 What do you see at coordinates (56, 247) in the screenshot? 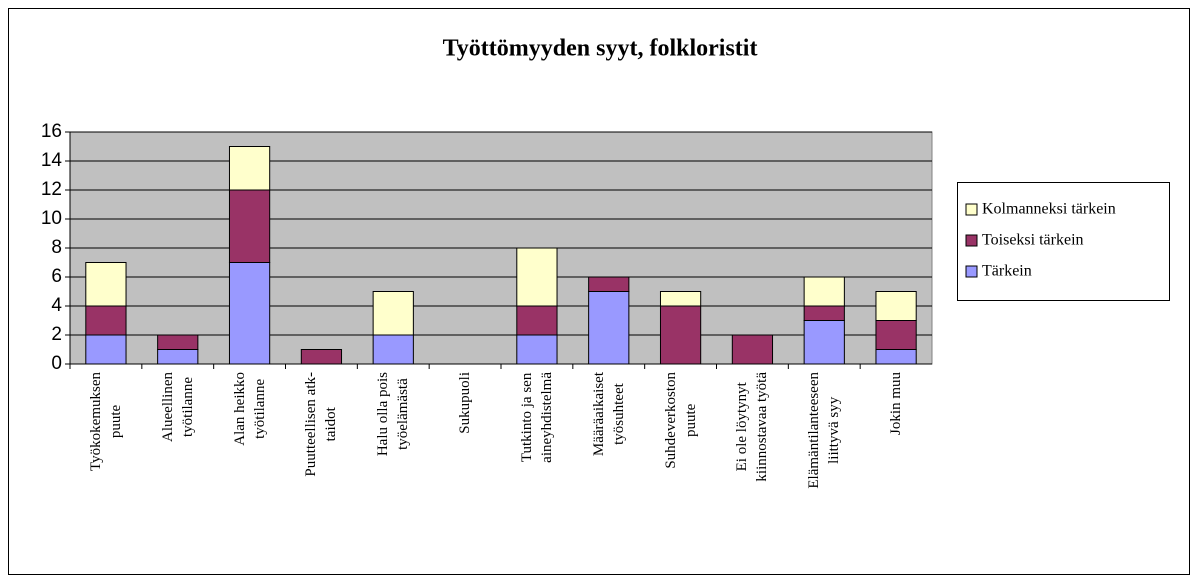
I see `y-tick-label: 8` at bounding box center [56, 247].